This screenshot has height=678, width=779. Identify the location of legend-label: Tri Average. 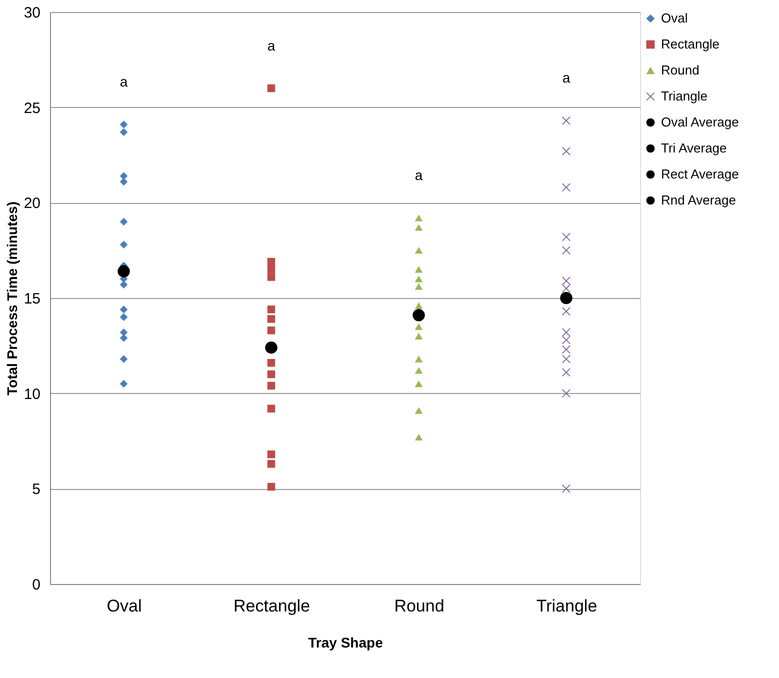
(694, 148).